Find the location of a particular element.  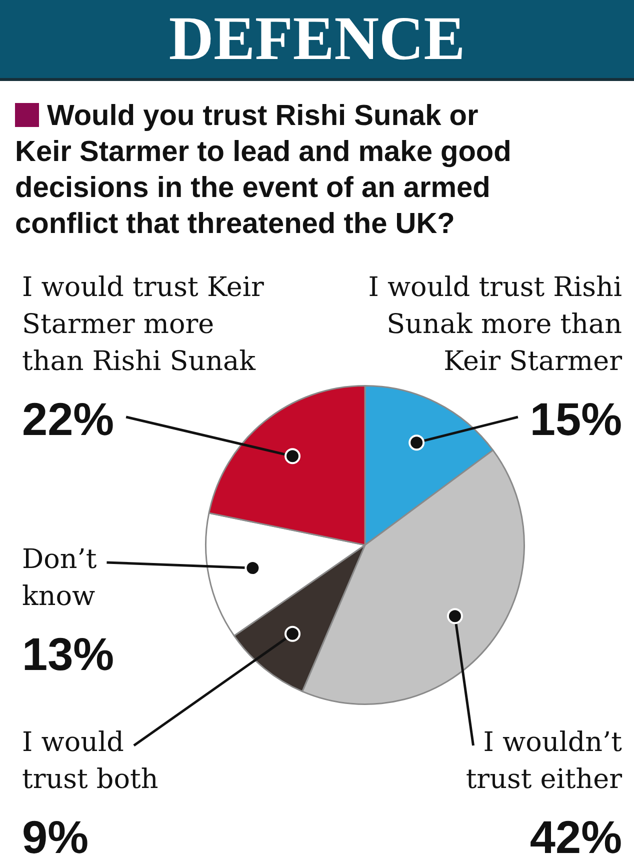

slice-label: I would trust Keir Starmer more than Rishi Sunak is located at coordinates (143, 324).